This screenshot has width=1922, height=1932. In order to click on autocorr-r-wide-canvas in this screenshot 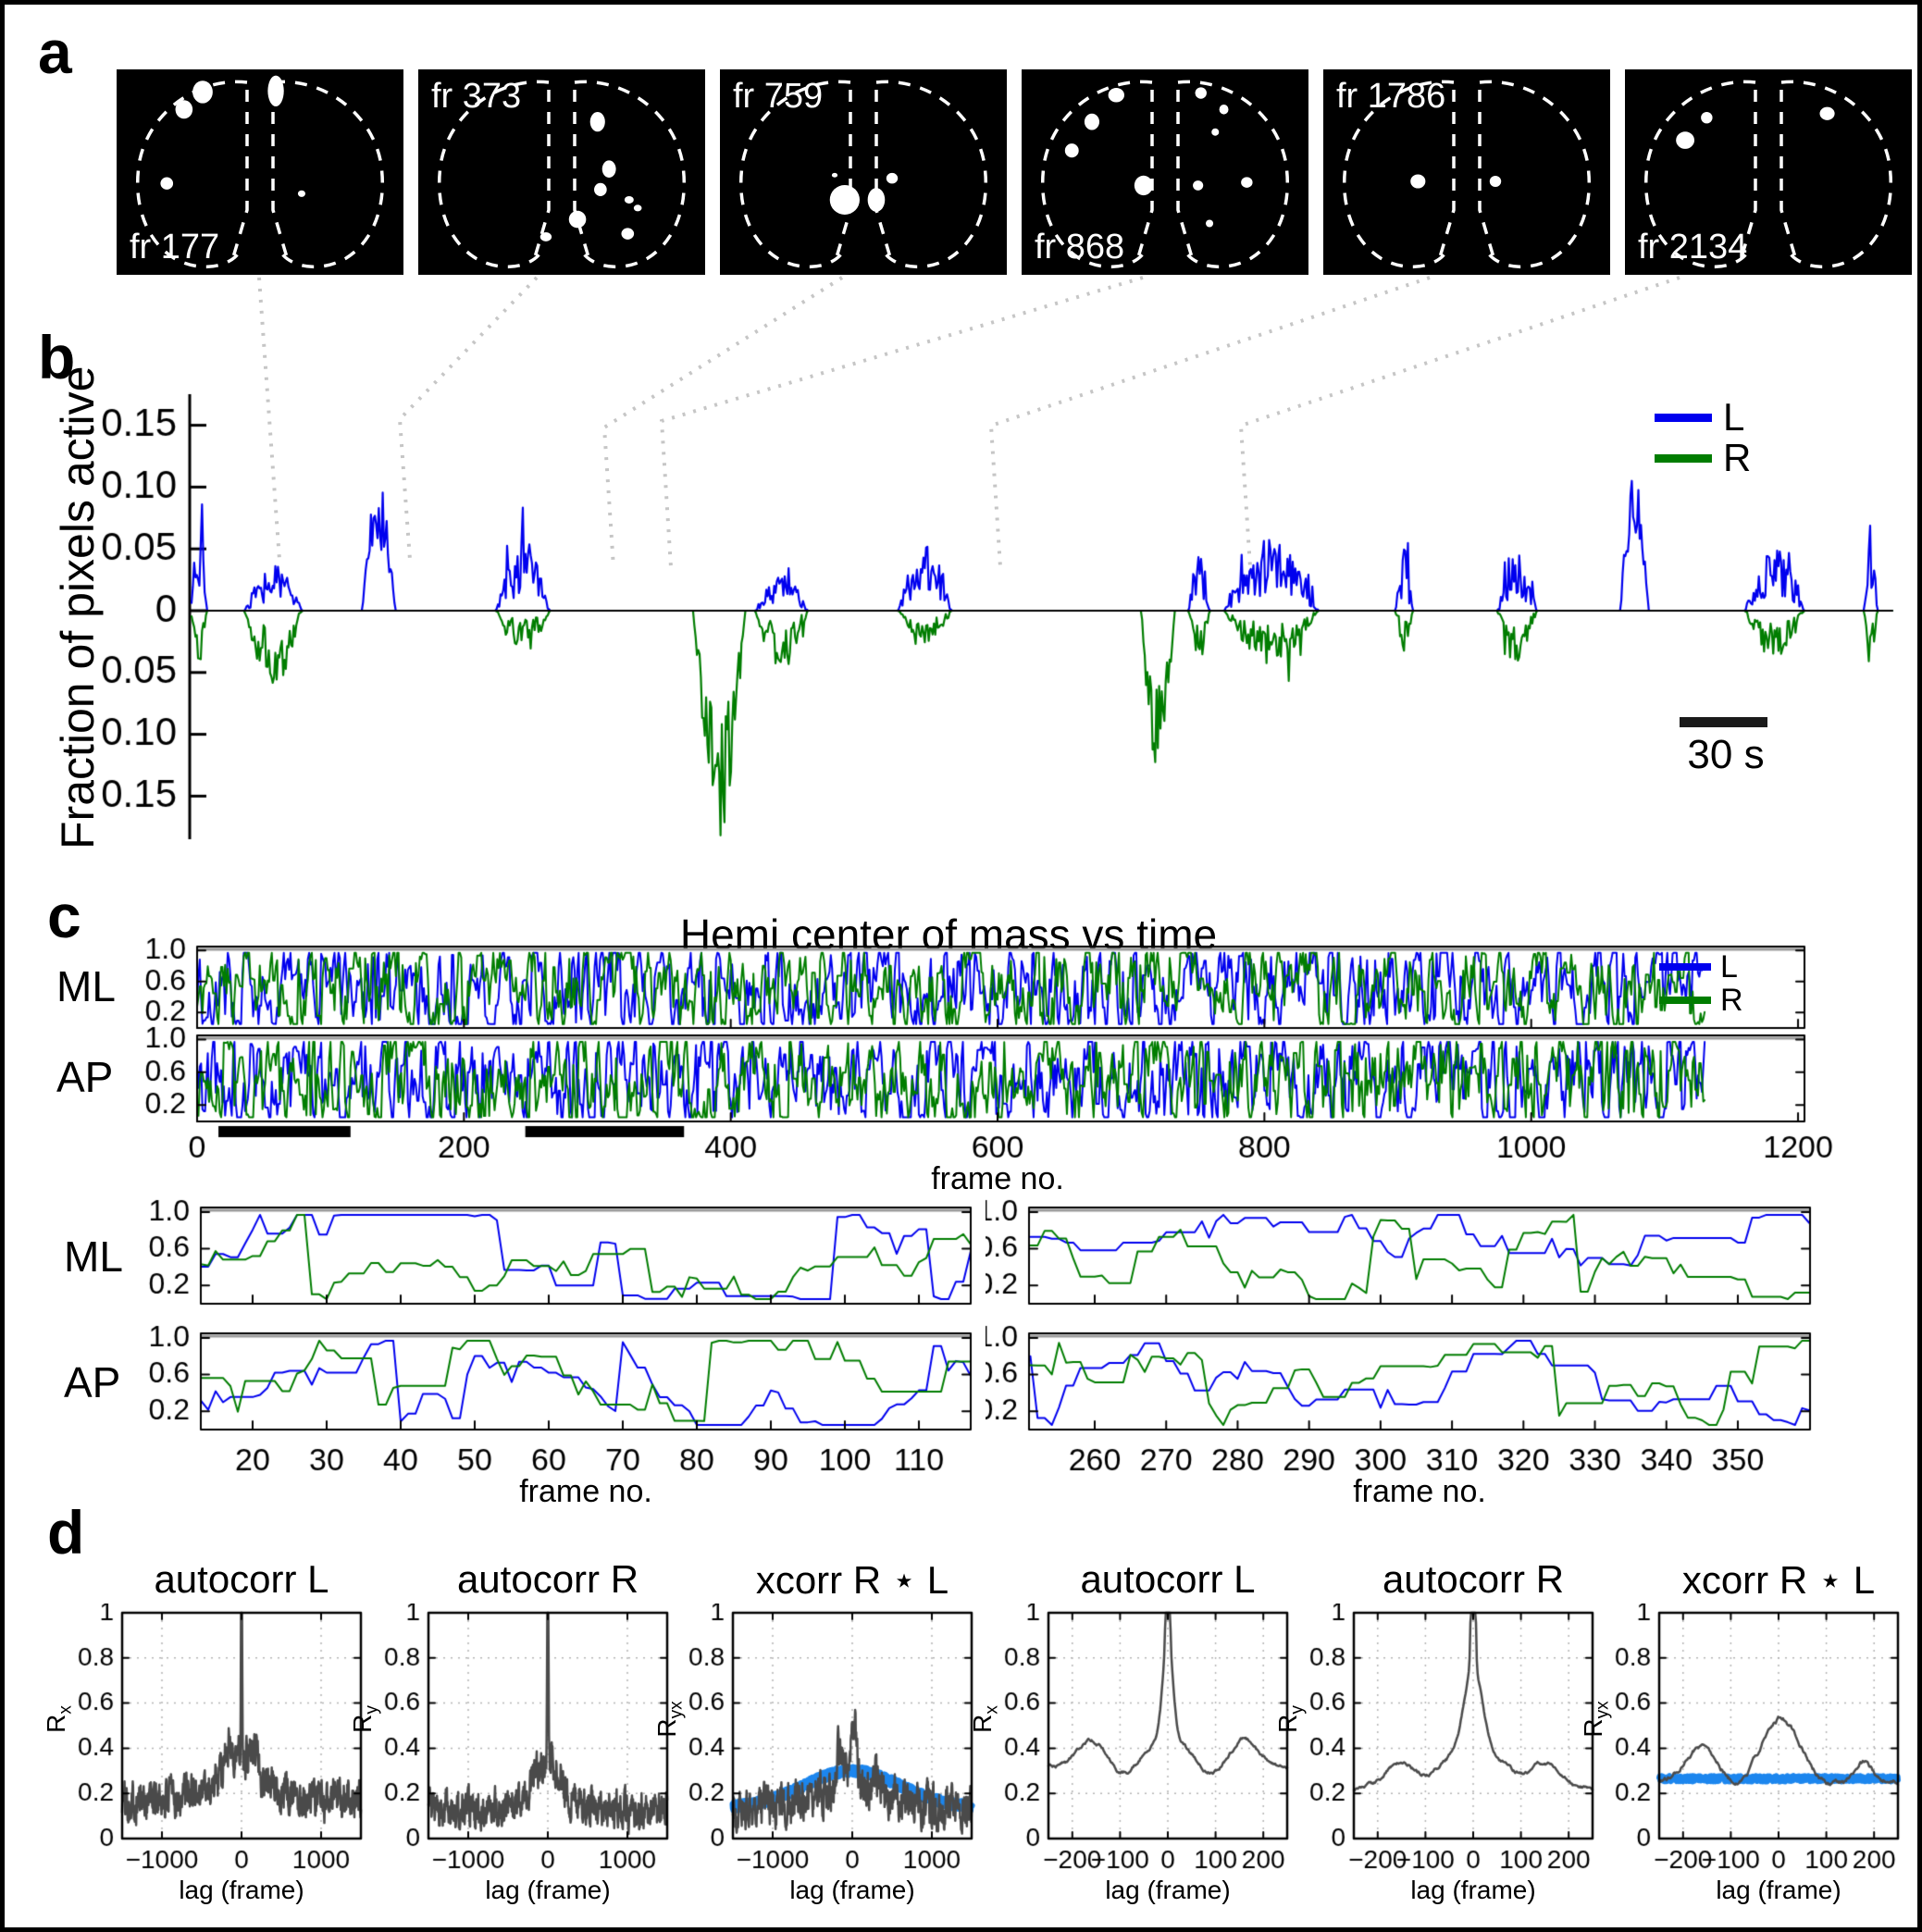, I will do `click(522, 1747)`.